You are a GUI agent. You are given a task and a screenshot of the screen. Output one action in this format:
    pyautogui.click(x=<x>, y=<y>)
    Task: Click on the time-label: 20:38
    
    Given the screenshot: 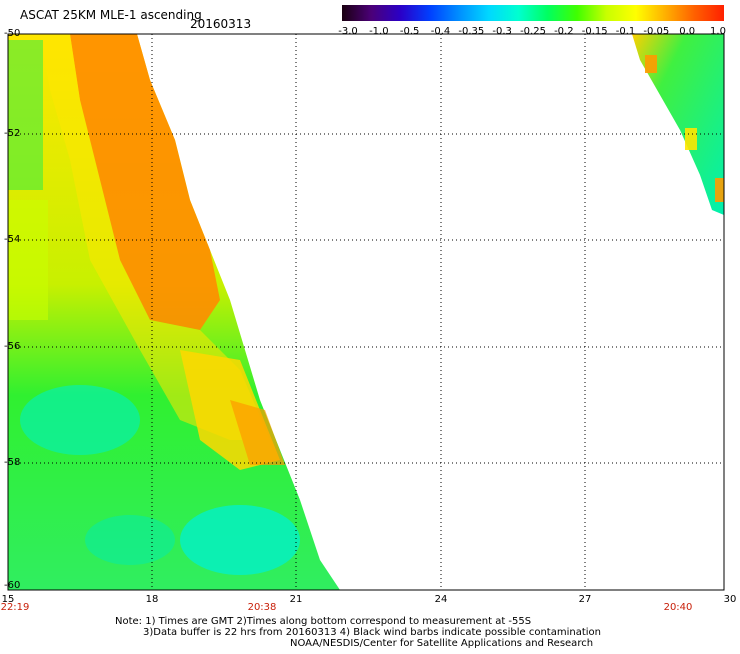 What is the action you would take?
    pyautogui.click(x=262, y=607)
    